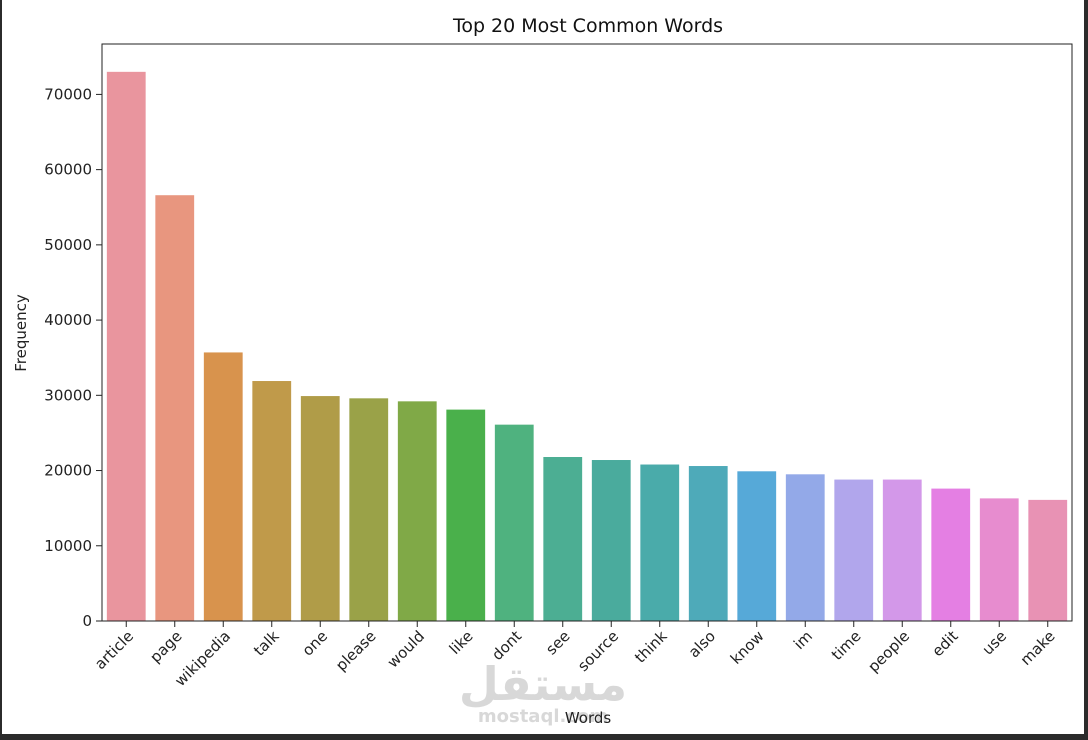 The image size is (1088, 740). Describe the element at coordinates (315, 643) in the screenshot. I see `x-tick-label: one` at that location.